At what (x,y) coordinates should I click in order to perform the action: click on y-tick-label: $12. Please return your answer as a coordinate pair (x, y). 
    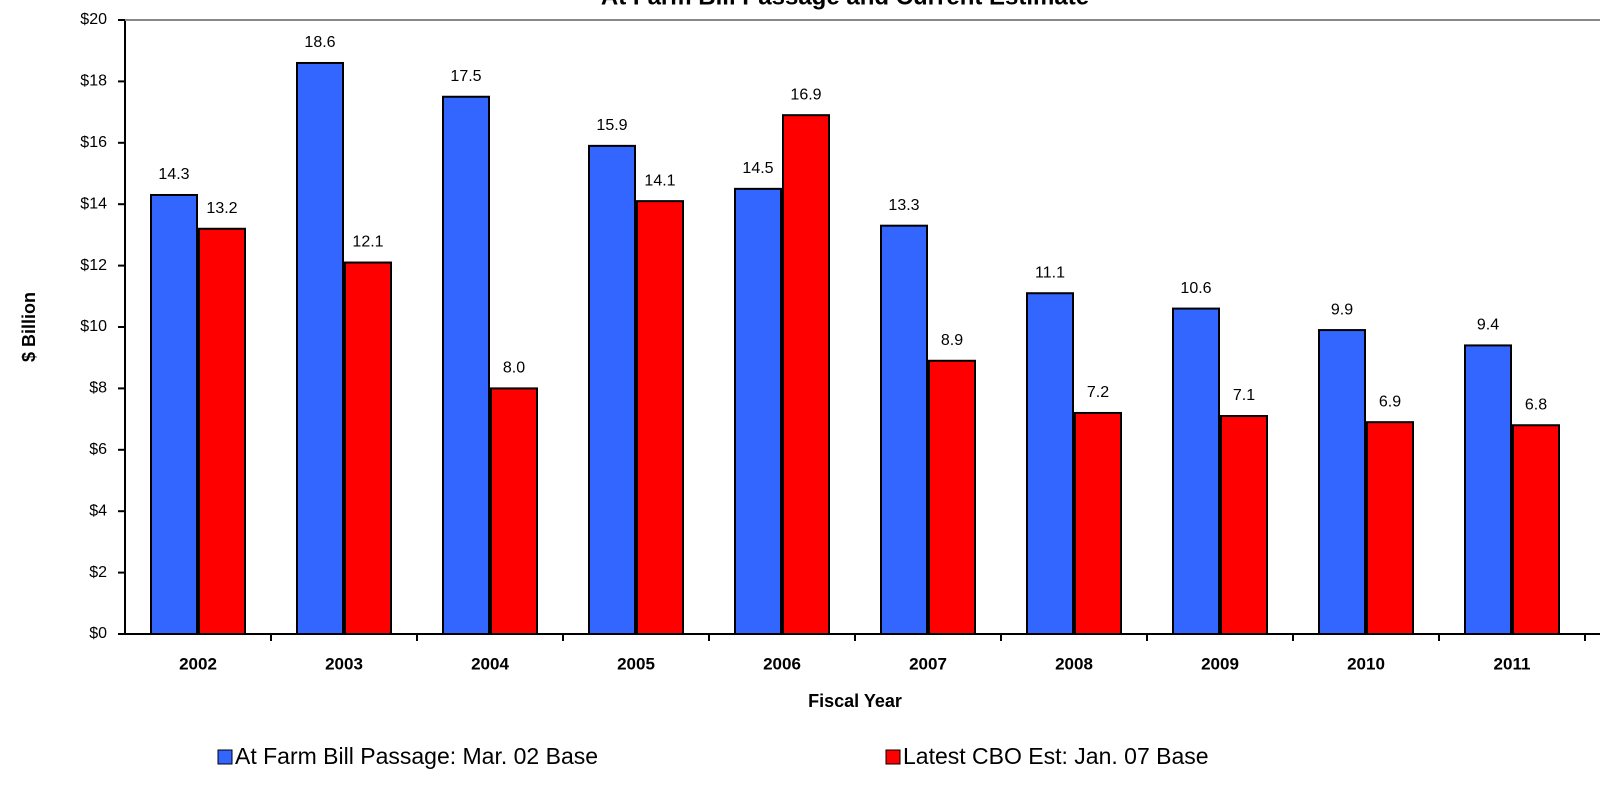
    Looking at the image, I should click on (93, 265).